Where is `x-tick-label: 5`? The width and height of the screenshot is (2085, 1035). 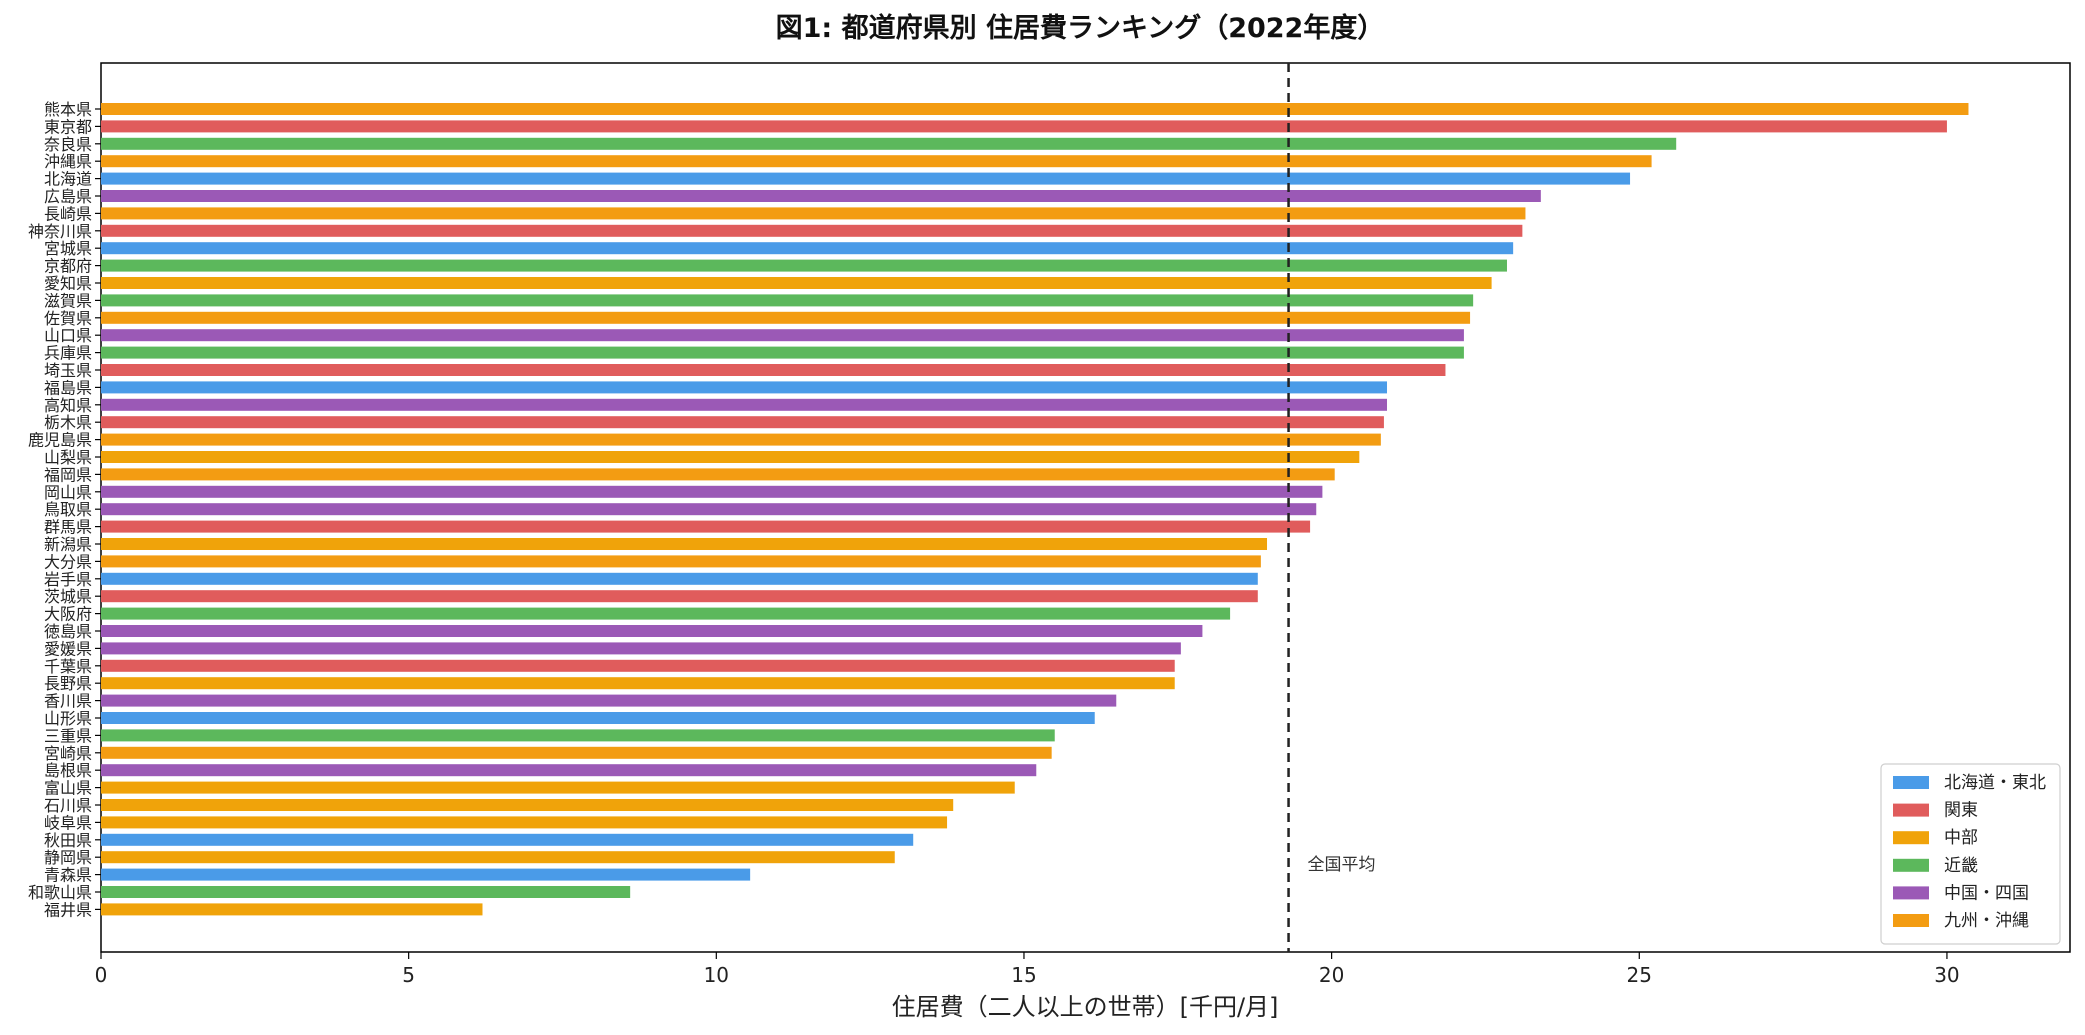
x-tick-label: 5 is located at coordinates (408, 975).